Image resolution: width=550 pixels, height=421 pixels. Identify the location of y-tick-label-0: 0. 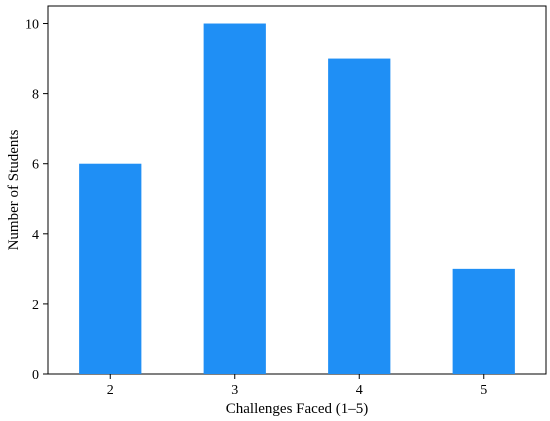
(35, 375).